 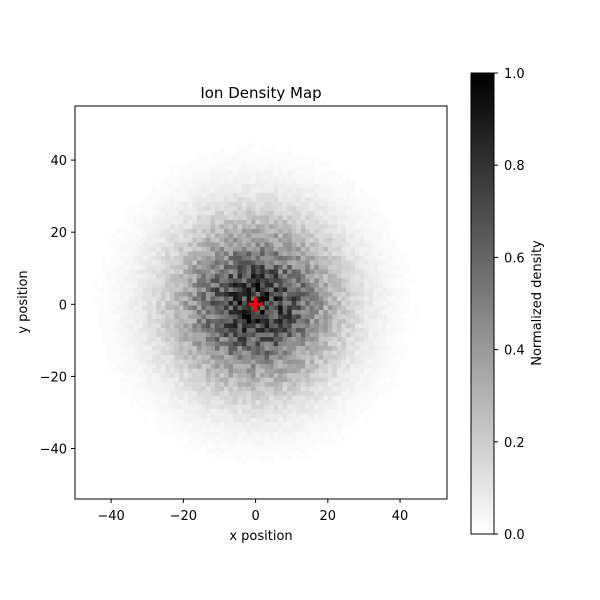 I want to click on y-tick-label: 20, so click(x=58, y=233).